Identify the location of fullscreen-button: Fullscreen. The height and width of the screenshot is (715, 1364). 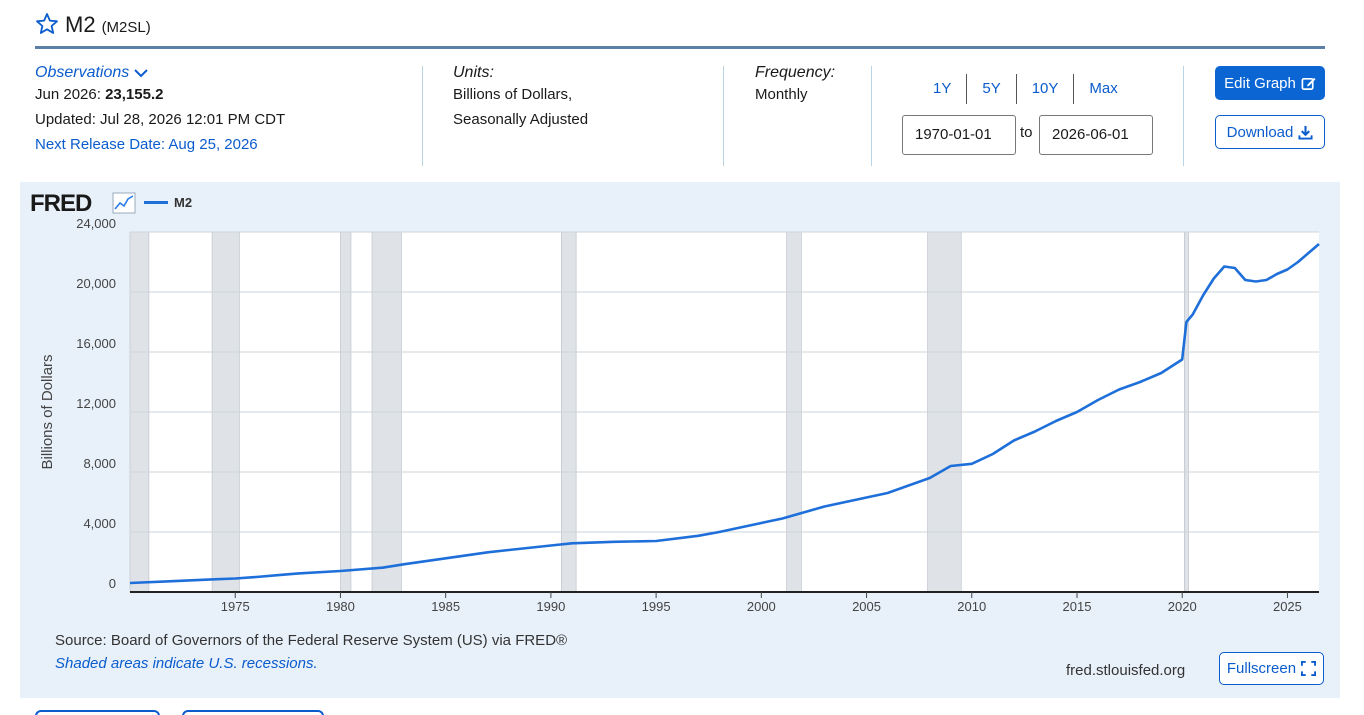
(1271, 668).